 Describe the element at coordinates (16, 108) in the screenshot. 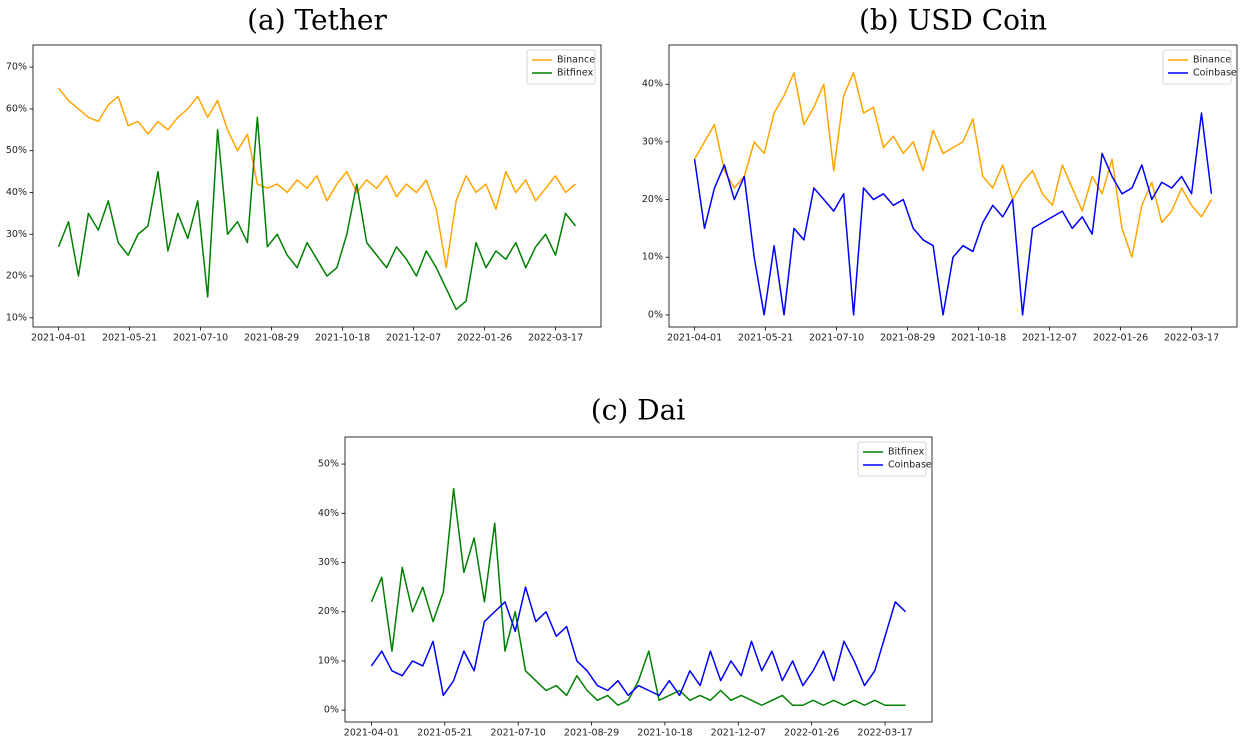

I see `y-tick-label: 60%` at that location.